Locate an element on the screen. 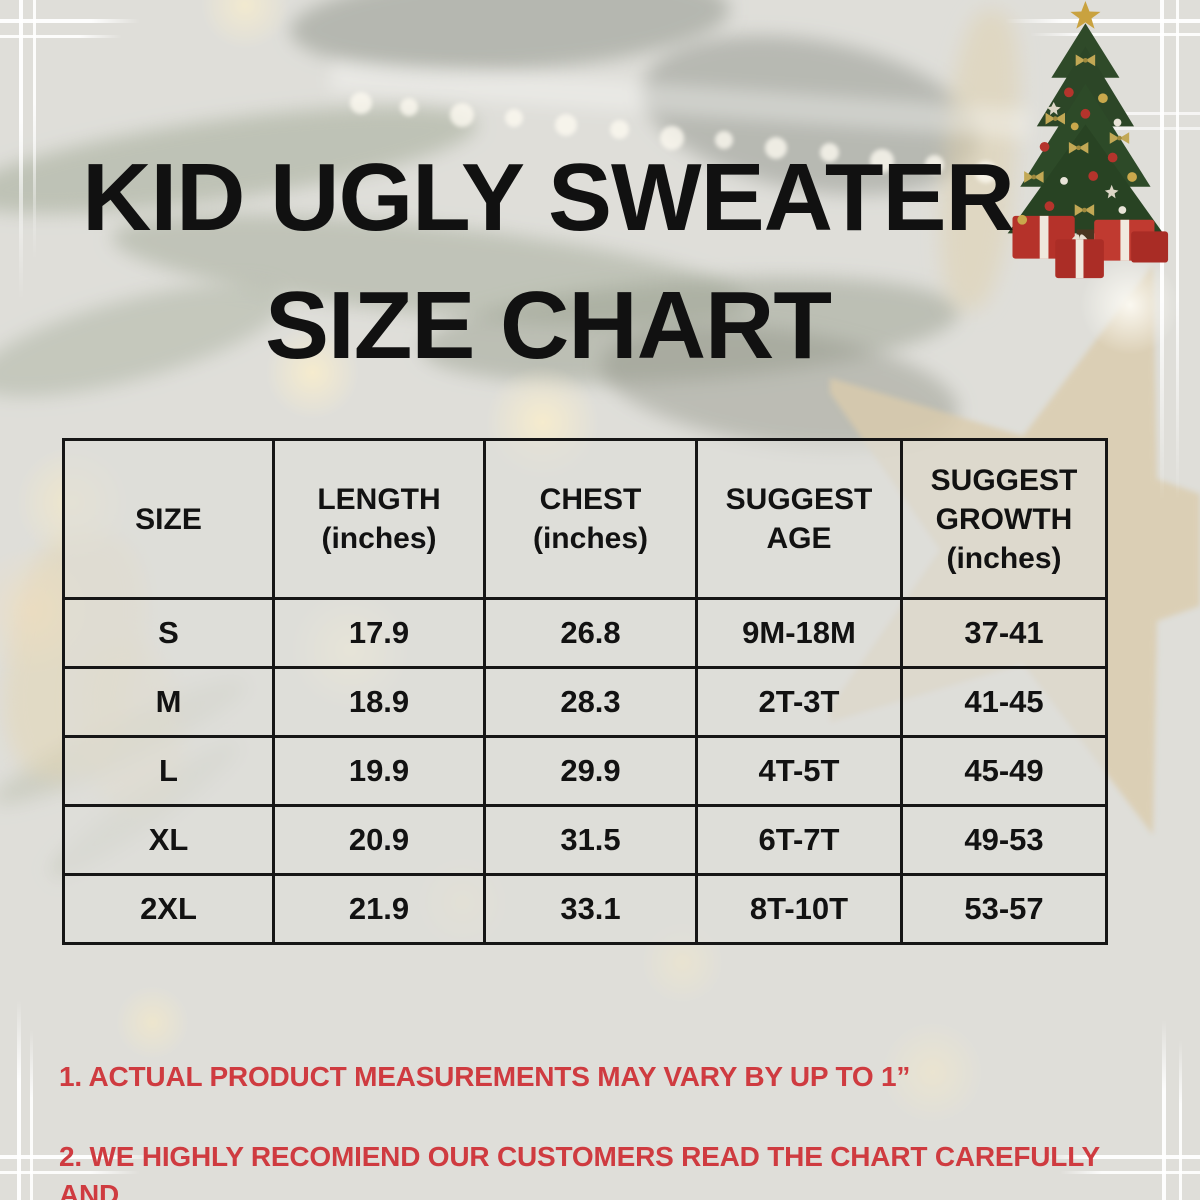  age-cell: 8T-10T is located at coordinates (799, 909).